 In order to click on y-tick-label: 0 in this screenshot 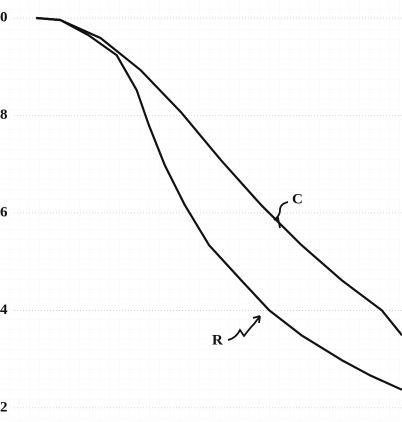, I will do `click(4, 17)`.